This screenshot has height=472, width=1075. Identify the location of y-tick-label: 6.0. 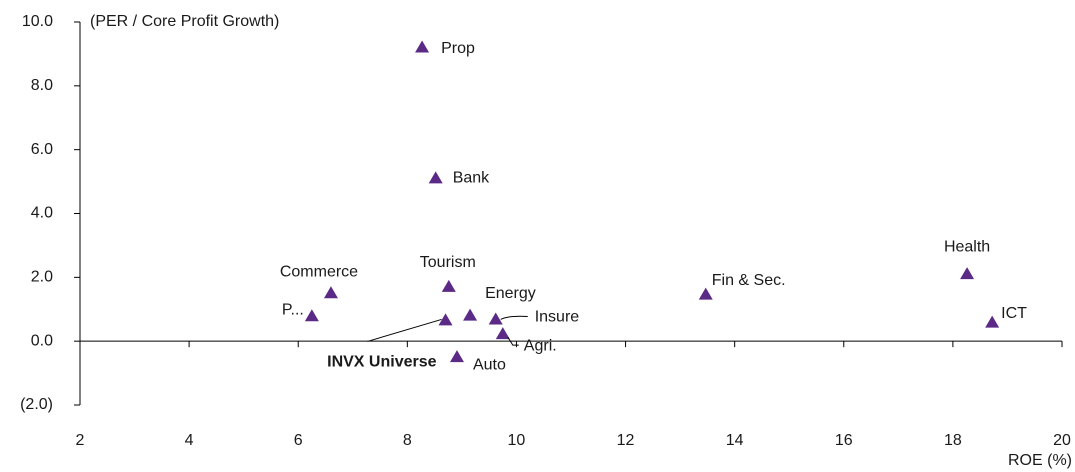
(42, 149).